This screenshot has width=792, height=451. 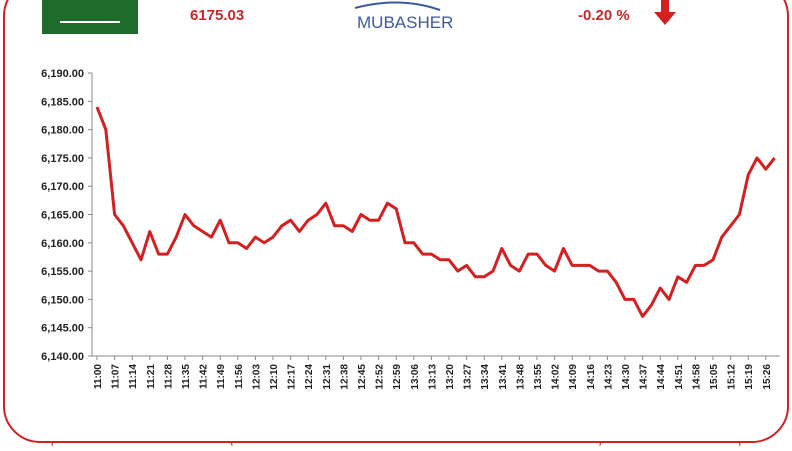 What do you see at coordinates (204, 376) in the screenshot?
I see `x-tick-label: 11:42` at bounding box center [204, 376].